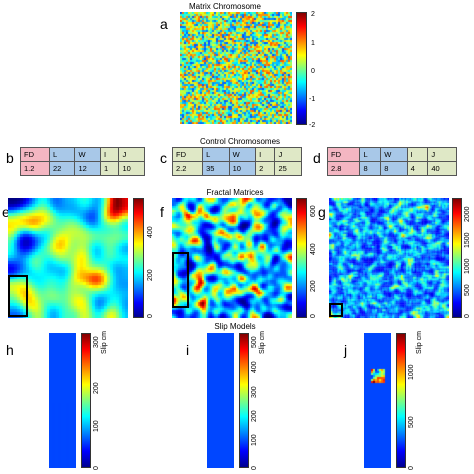 The height and width of the screenshot is (474, 474). Describe the element at coordinates (411, 372) in the screenshot. I see `tick-j-1000: 1000` at that location.